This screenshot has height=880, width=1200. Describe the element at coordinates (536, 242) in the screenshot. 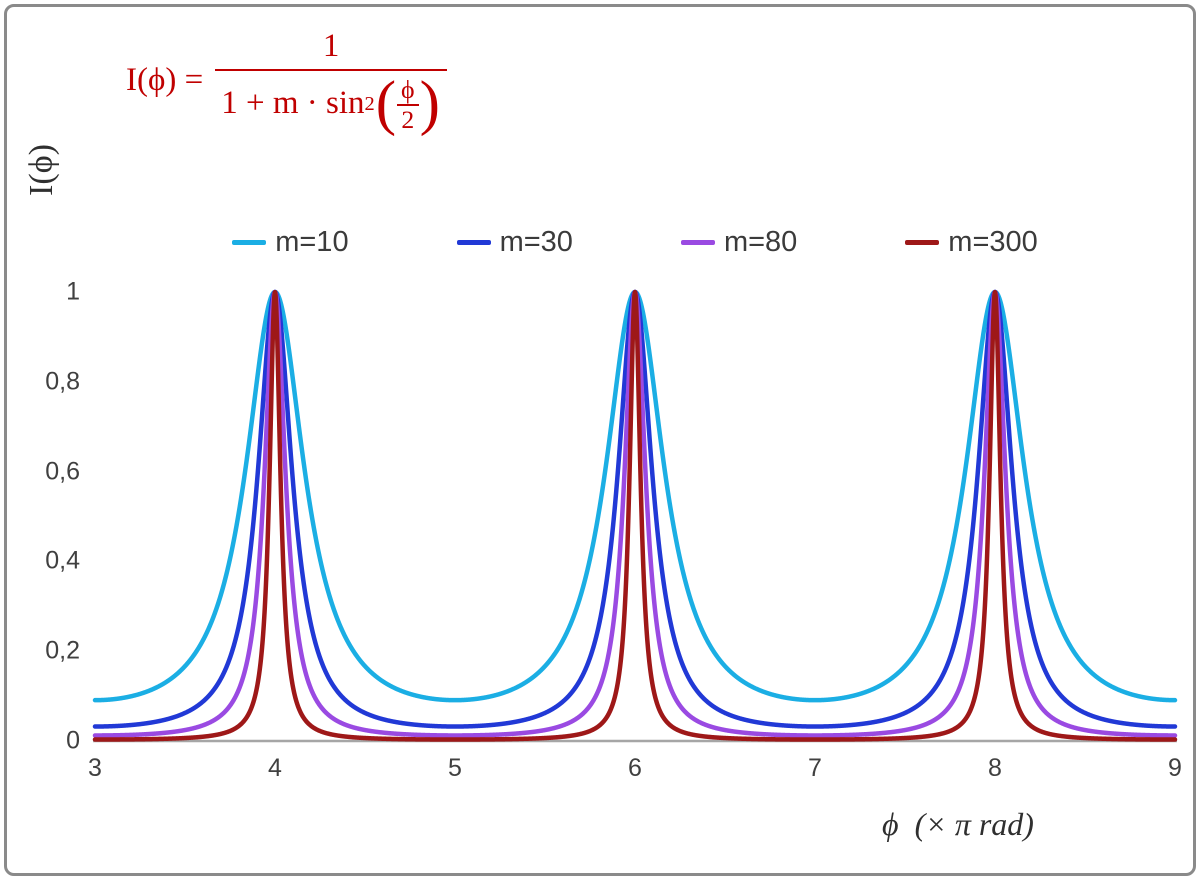

I see `legend-label-m30: m=30` at that location.